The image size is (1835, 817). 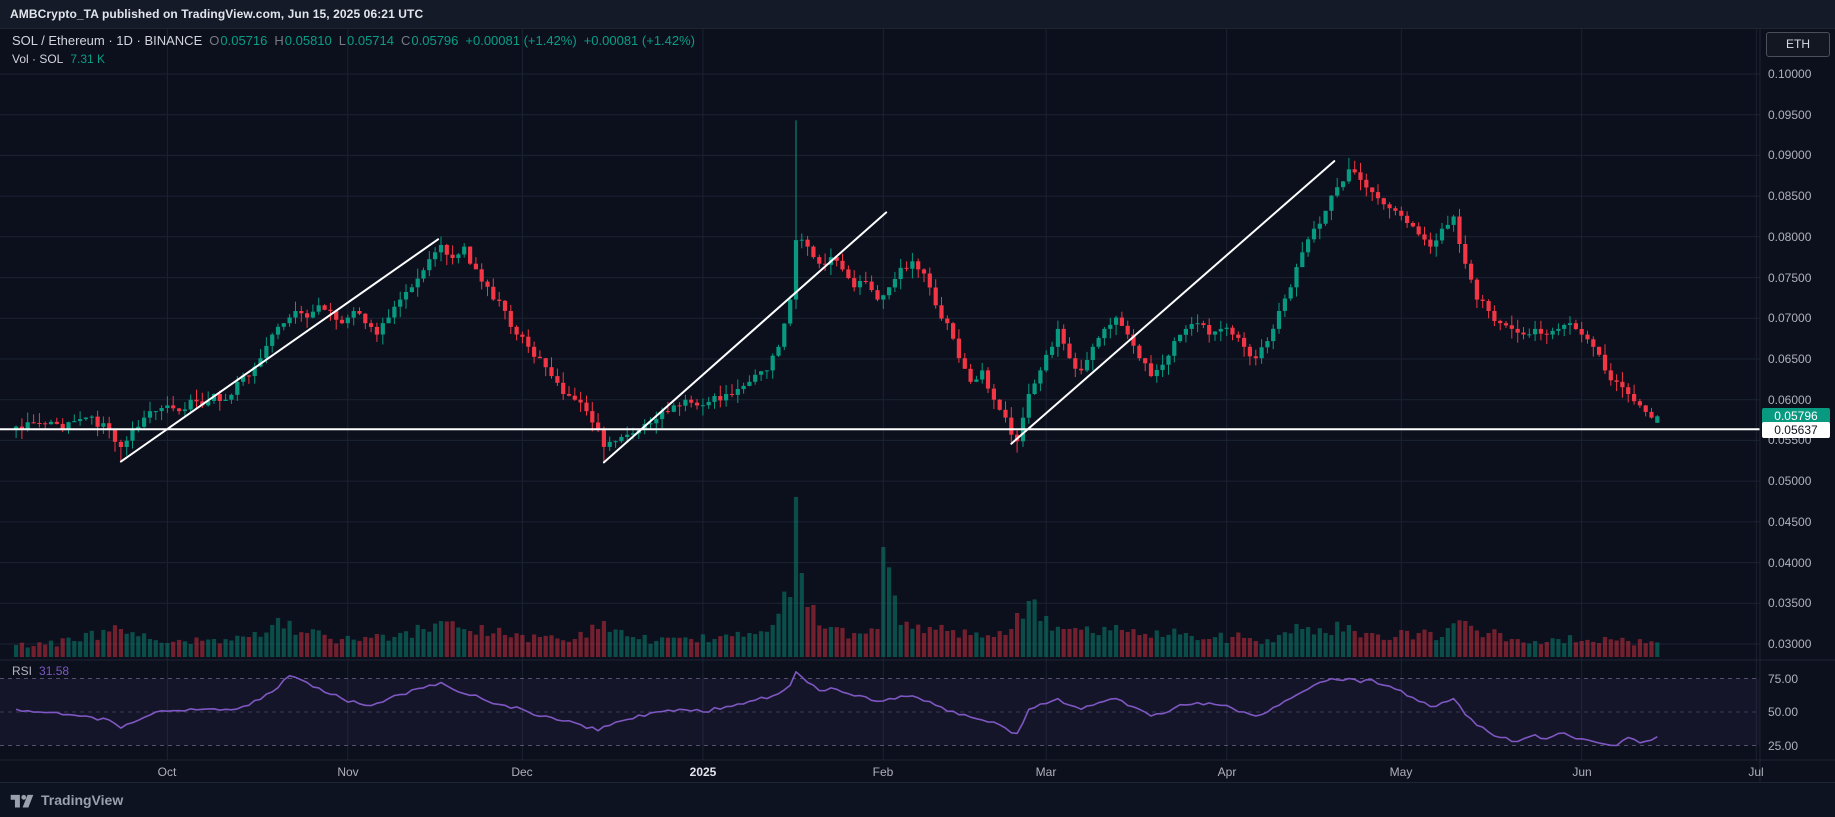 What do you see at coordinates (1798, 44) in the screenshot?
I see `currency-unit-button: ETH` at bounding box center [1798, 44].